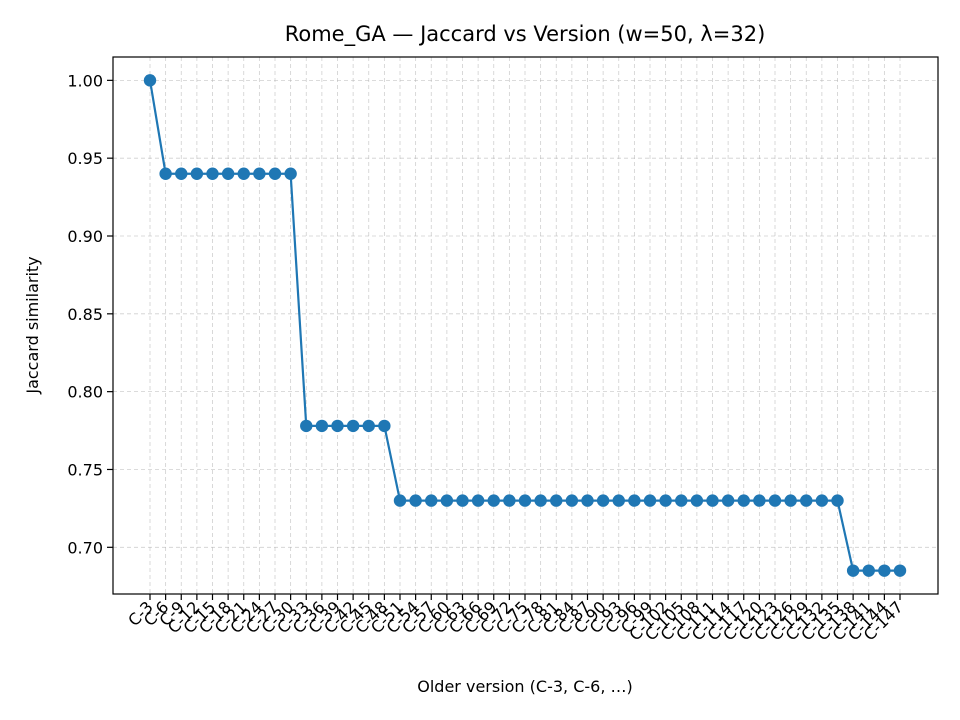  Describe the element at coordinates (524, 686) in the screenshot. I see `x-axis-label: Older version (C-3, C-6, …)` at that location.